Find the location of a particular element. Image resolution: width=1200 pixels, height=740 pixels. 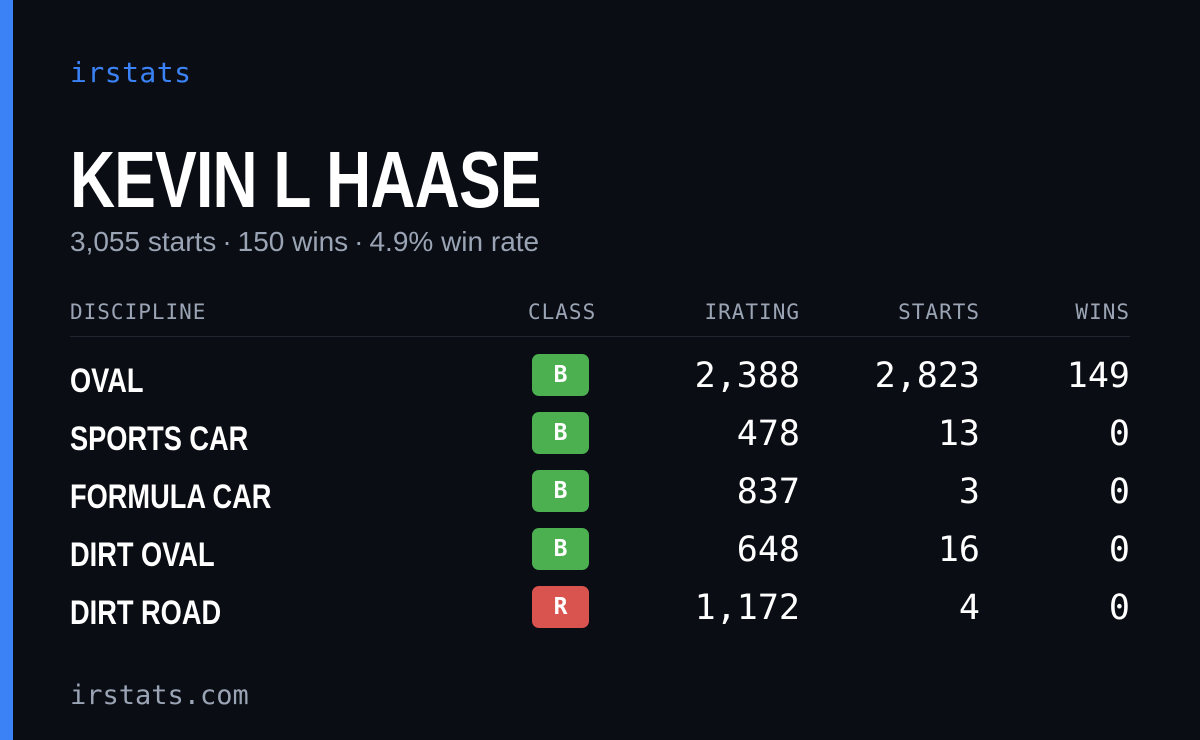

row-irating: 2,388 is located at coordinates (747, 376).